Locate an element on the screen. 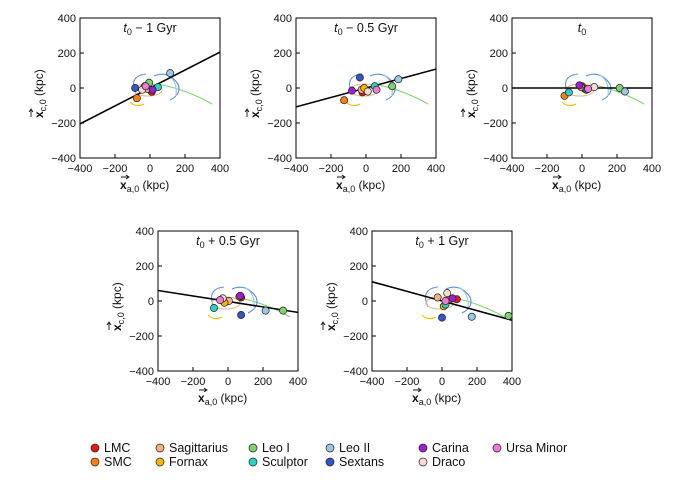 The width and height of the screenshot is (700, 494). legend-label: Sextans is located at coordinates (361, 462).